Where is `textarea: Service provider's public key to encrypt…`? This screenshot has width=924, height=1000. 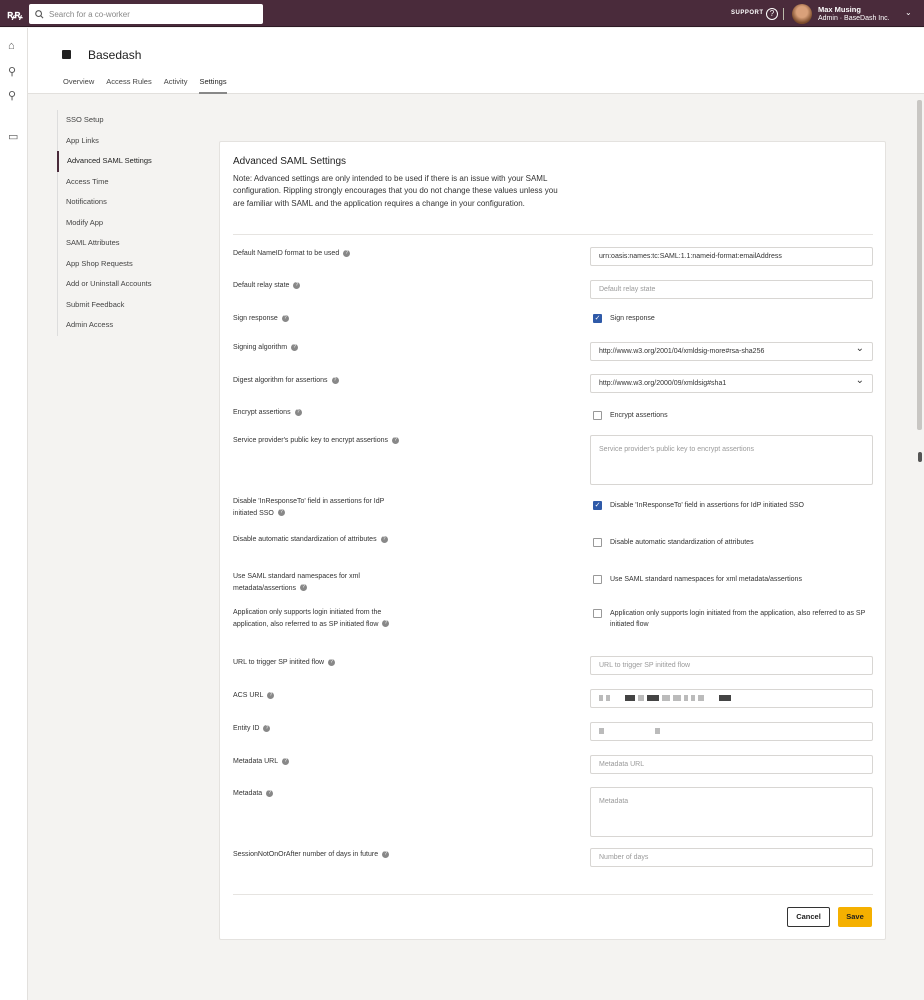 textarea: Service provider's public key to encrypt… is located at coordinates (731, 460).